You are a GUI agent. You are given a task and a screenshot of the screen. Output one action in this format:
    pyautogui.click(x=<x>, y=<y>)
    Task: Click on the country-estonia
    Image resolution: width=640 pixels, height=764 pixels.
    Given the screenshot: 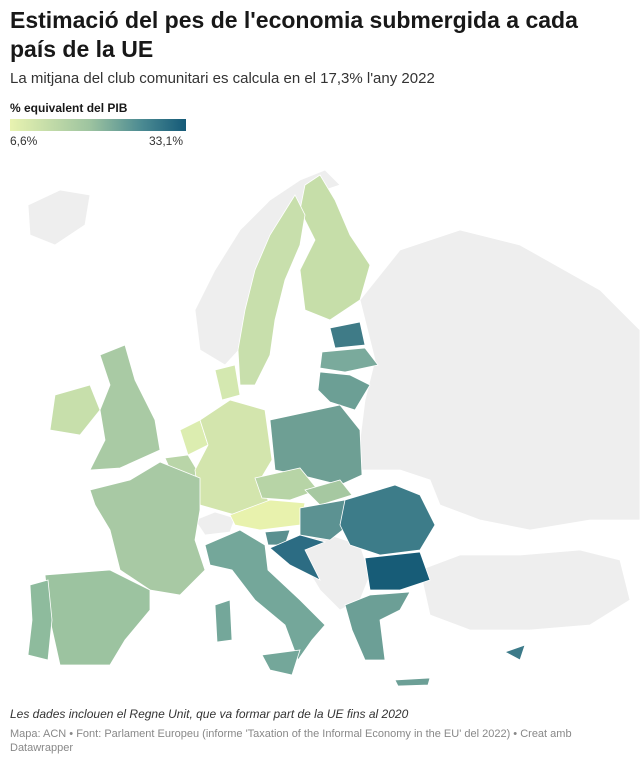 What is the action you would take?
    pyautogui.click(x=347, y=335)
    